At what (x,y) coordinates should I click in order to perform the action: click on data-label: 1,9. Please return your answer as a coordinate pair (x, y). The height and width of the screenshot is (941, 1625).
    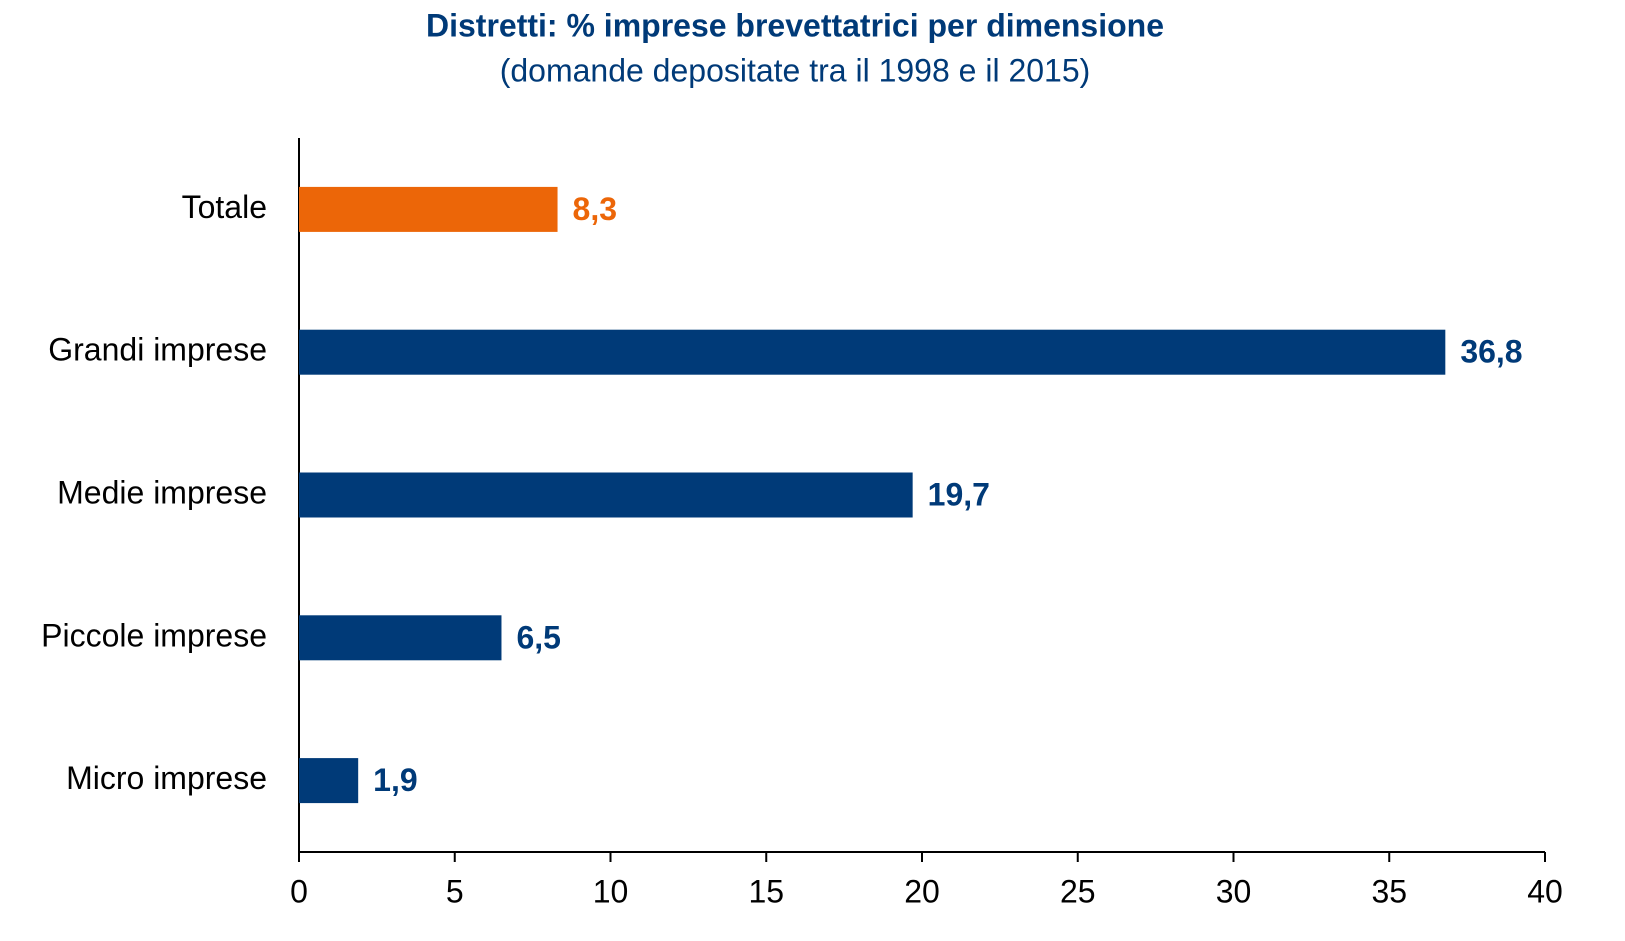
    Looking at the image, I should click on (395, 780).